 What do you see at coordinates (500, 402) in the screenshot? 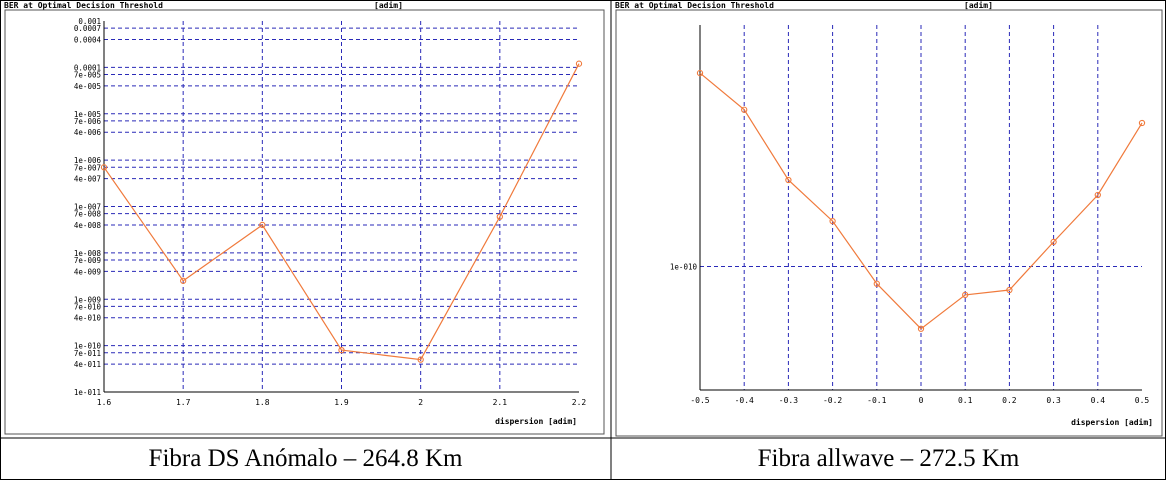
I see `x-tick-label: 2.1` at bounding box center [500, 402].